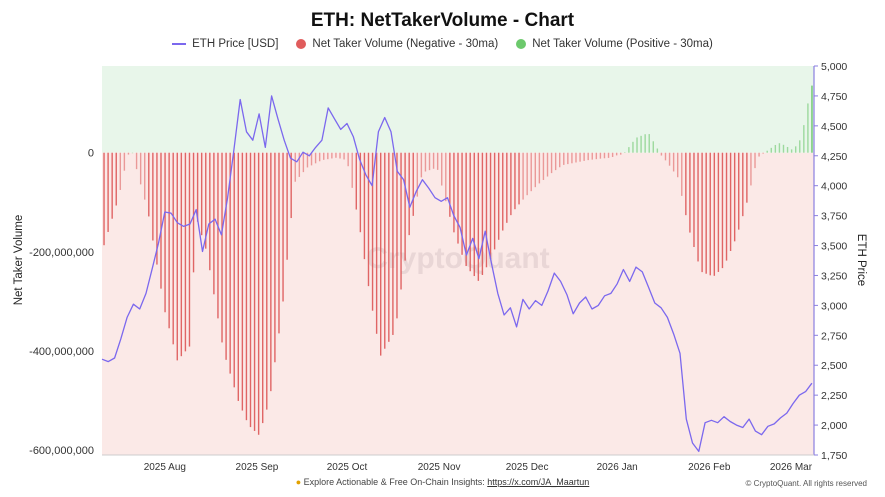  What do you see at coordinates (439, 467) in the screenshot?
I see `x-tick-label: 2025 Nov` at bounding box center [439, 467].